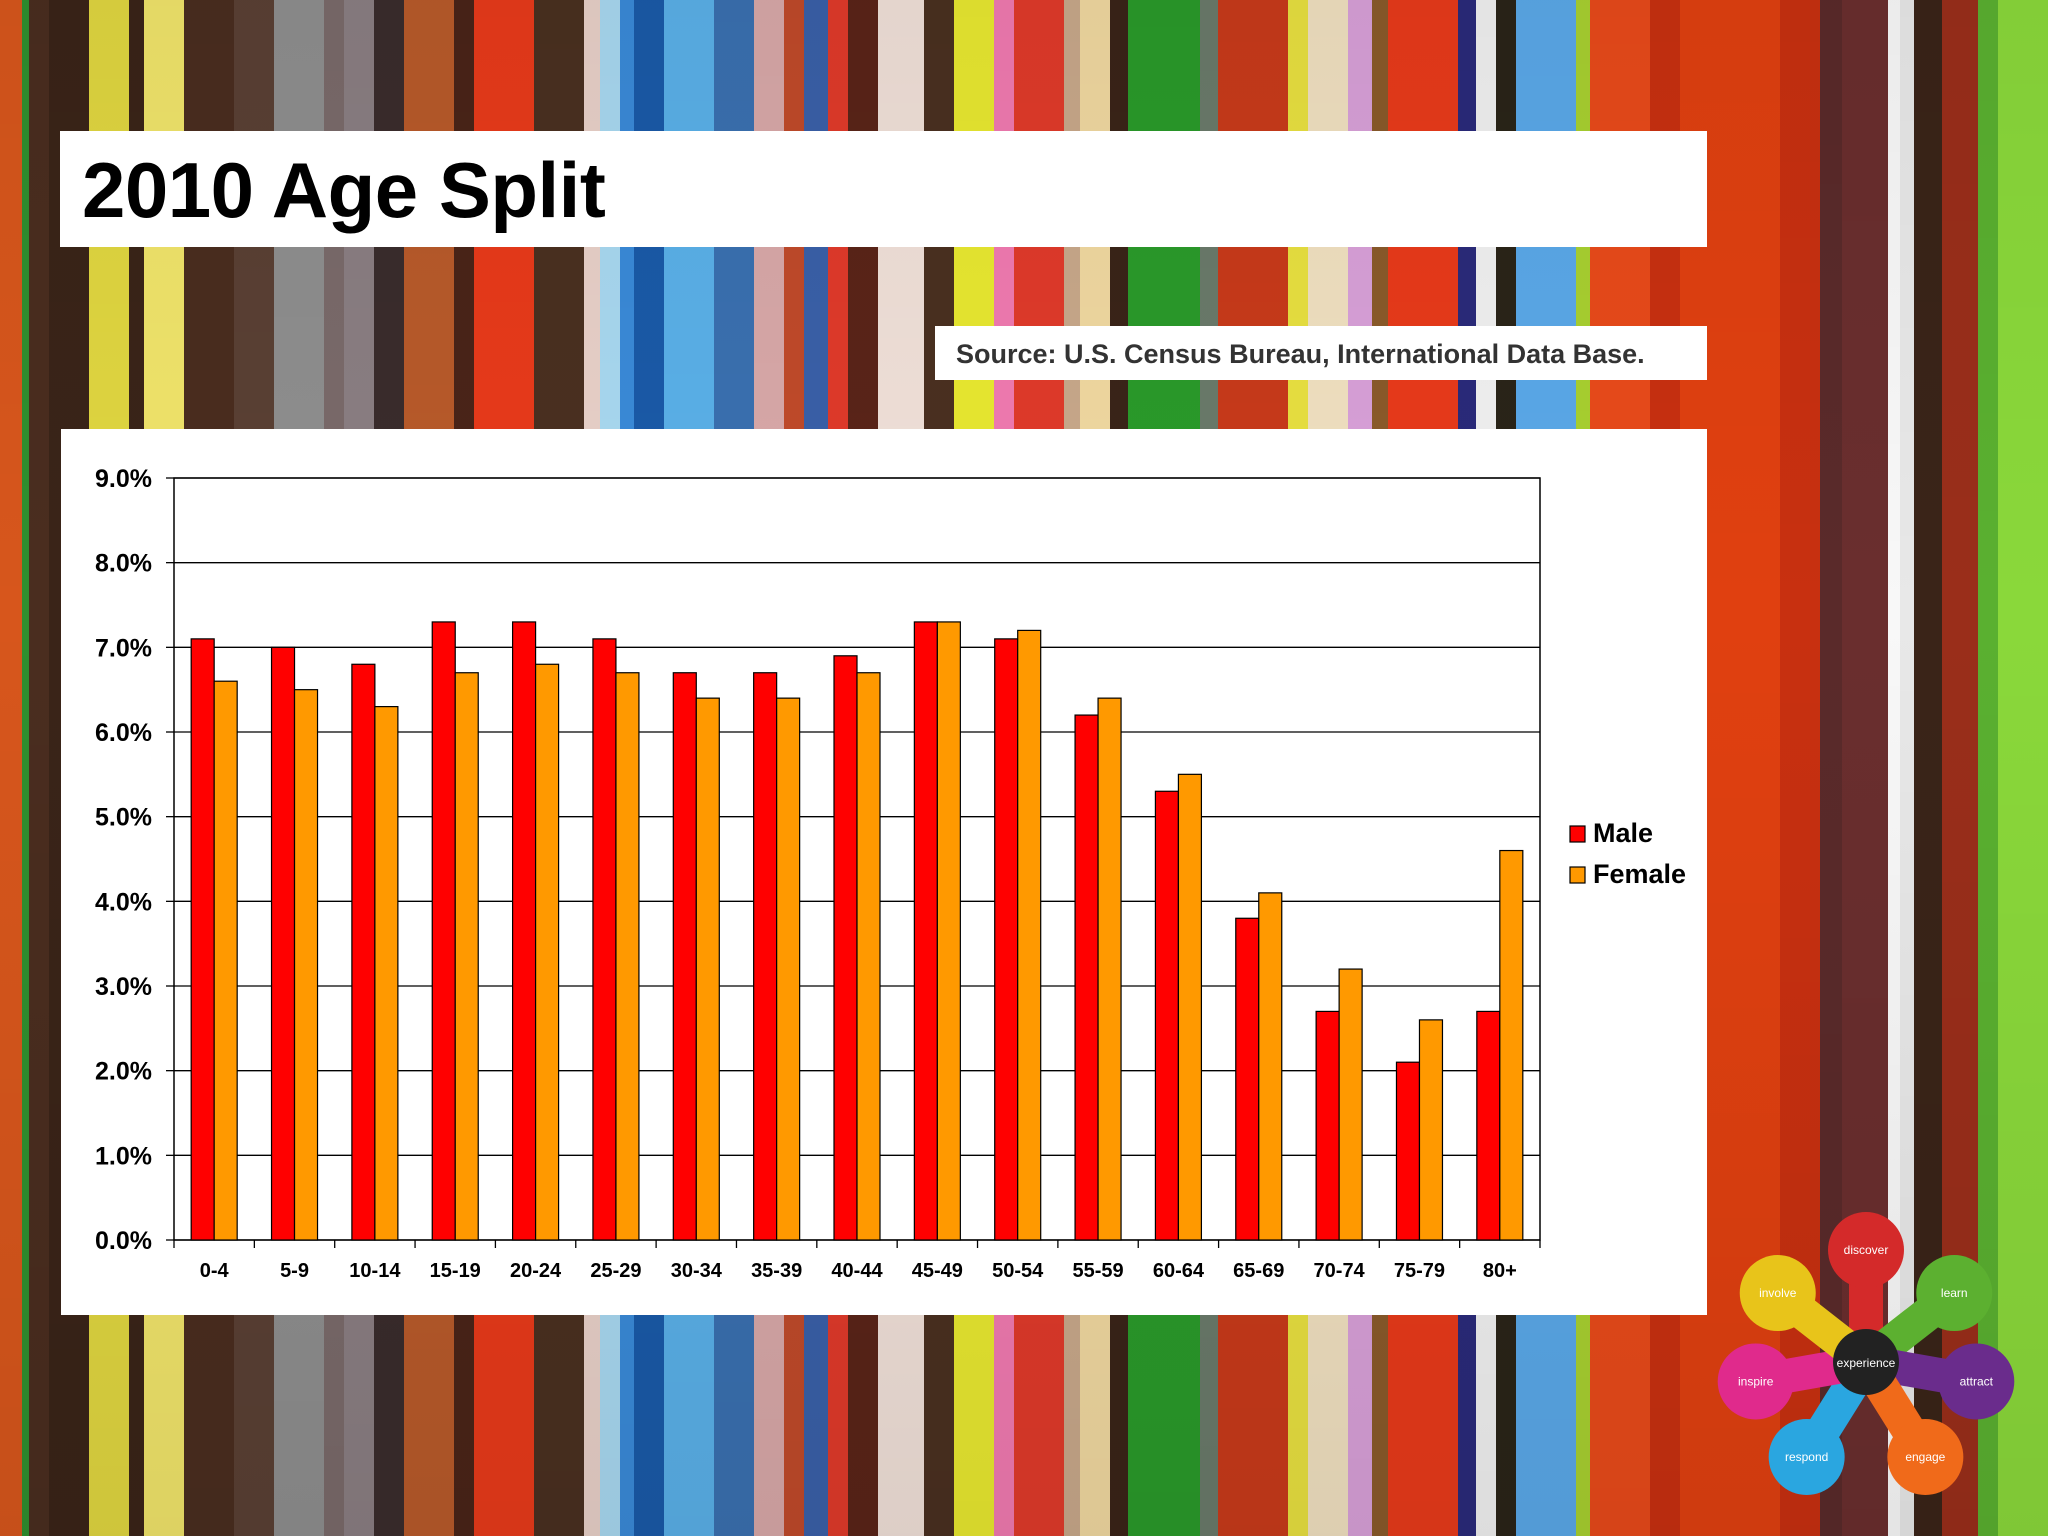  What do you see at coordinates (123, 1241) in the screenshot?
I see `y-tick-label: 0.0%` at bounding box center [123, 1241].